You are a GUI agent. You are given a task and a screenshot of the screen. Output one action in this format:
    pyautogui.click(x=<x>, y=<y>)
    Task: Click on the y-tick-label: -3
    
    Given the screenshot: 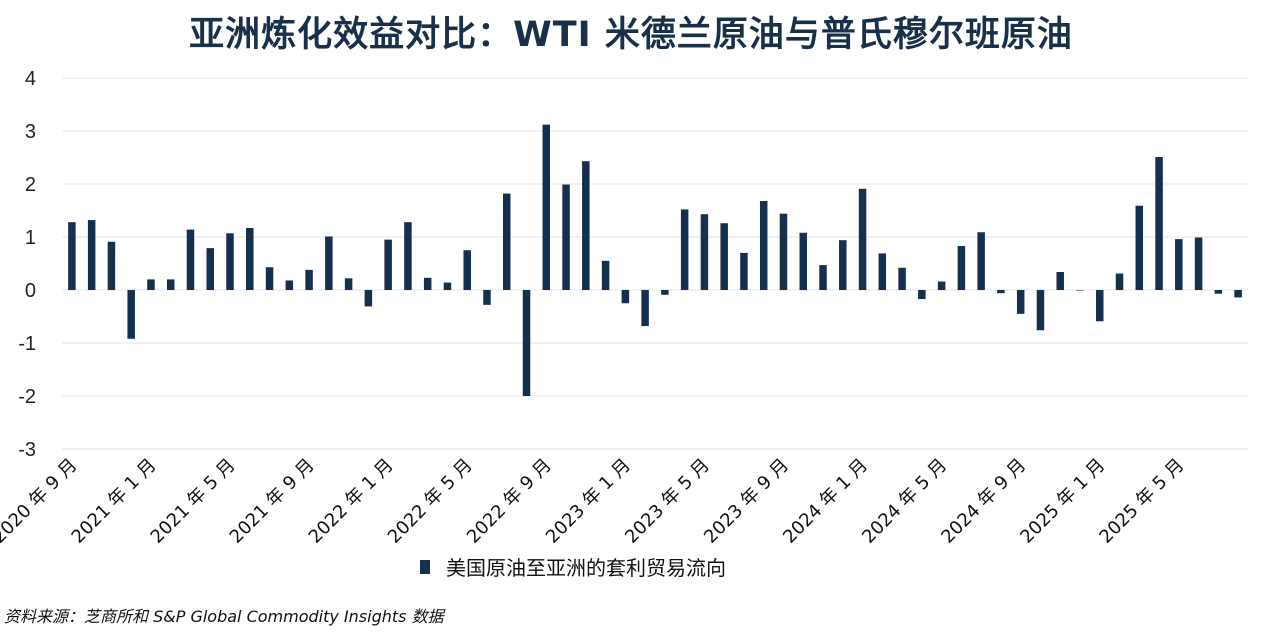 What is the action you would take?
    pyautogui.click(x=27, y=450)
    